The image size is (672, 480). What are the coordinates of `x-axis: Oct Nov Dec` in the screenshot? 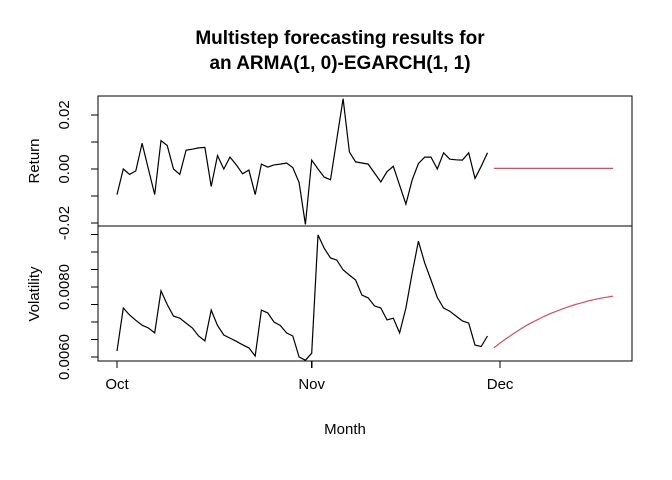 It's located at (309, 377).